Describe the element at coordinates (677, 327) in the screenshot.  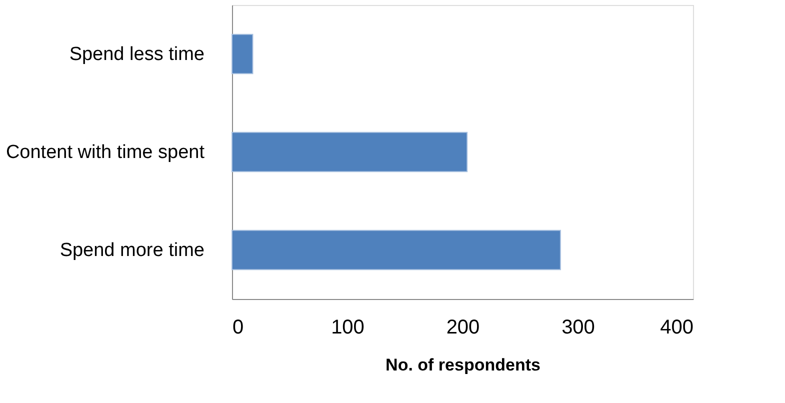
I see `x-tick-label: 400` at that location.